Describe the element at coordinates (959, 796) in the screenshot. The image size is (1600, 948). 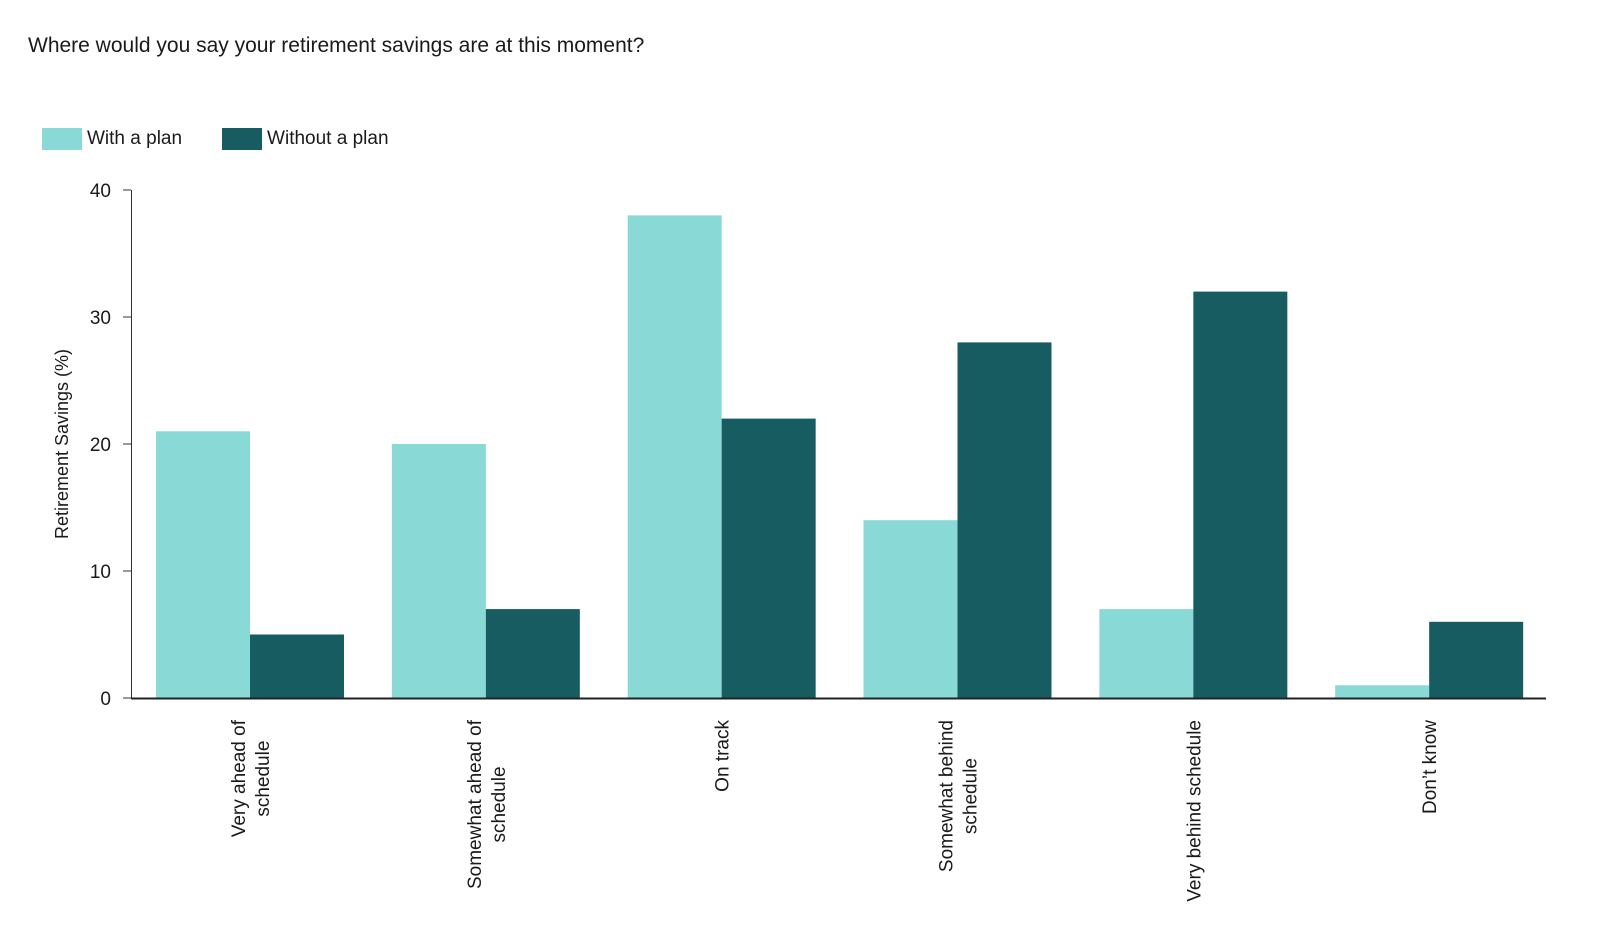
I see `x-category-label: Somewhat behind schedule` at that location.